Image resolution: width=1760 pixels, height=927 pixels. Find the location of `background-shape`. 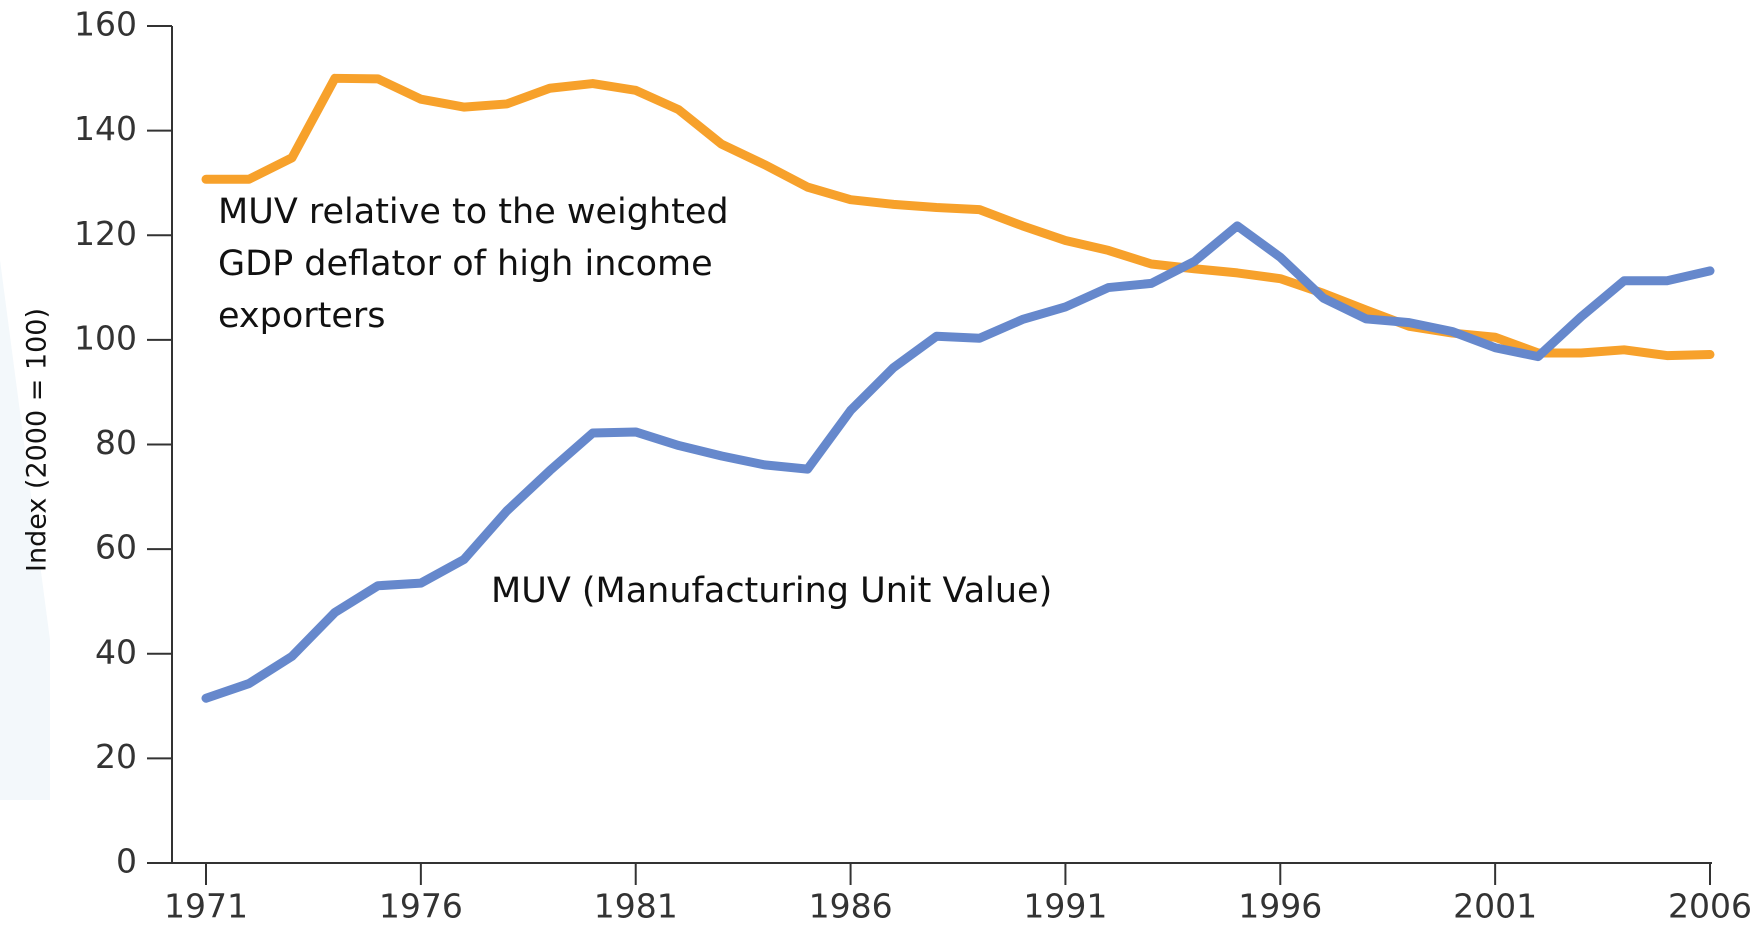

background-shape is located at coordinates (25, 530).